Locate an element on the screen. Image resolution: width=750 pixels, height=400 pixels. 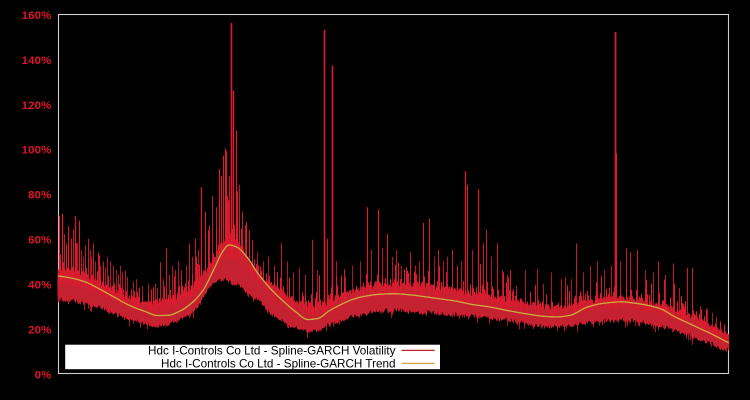
svg-text: 20% is located at coordinates (39, 330).